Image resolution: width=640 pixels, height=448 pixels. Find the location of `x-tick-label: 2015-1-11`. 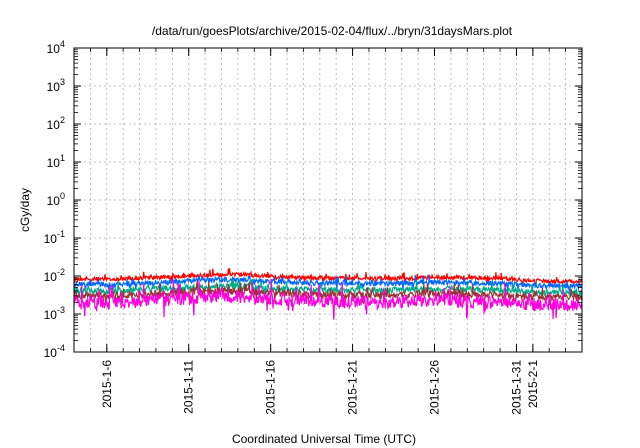

x-tick-label: 2015-1-11 is located at coordinates (189, 387).